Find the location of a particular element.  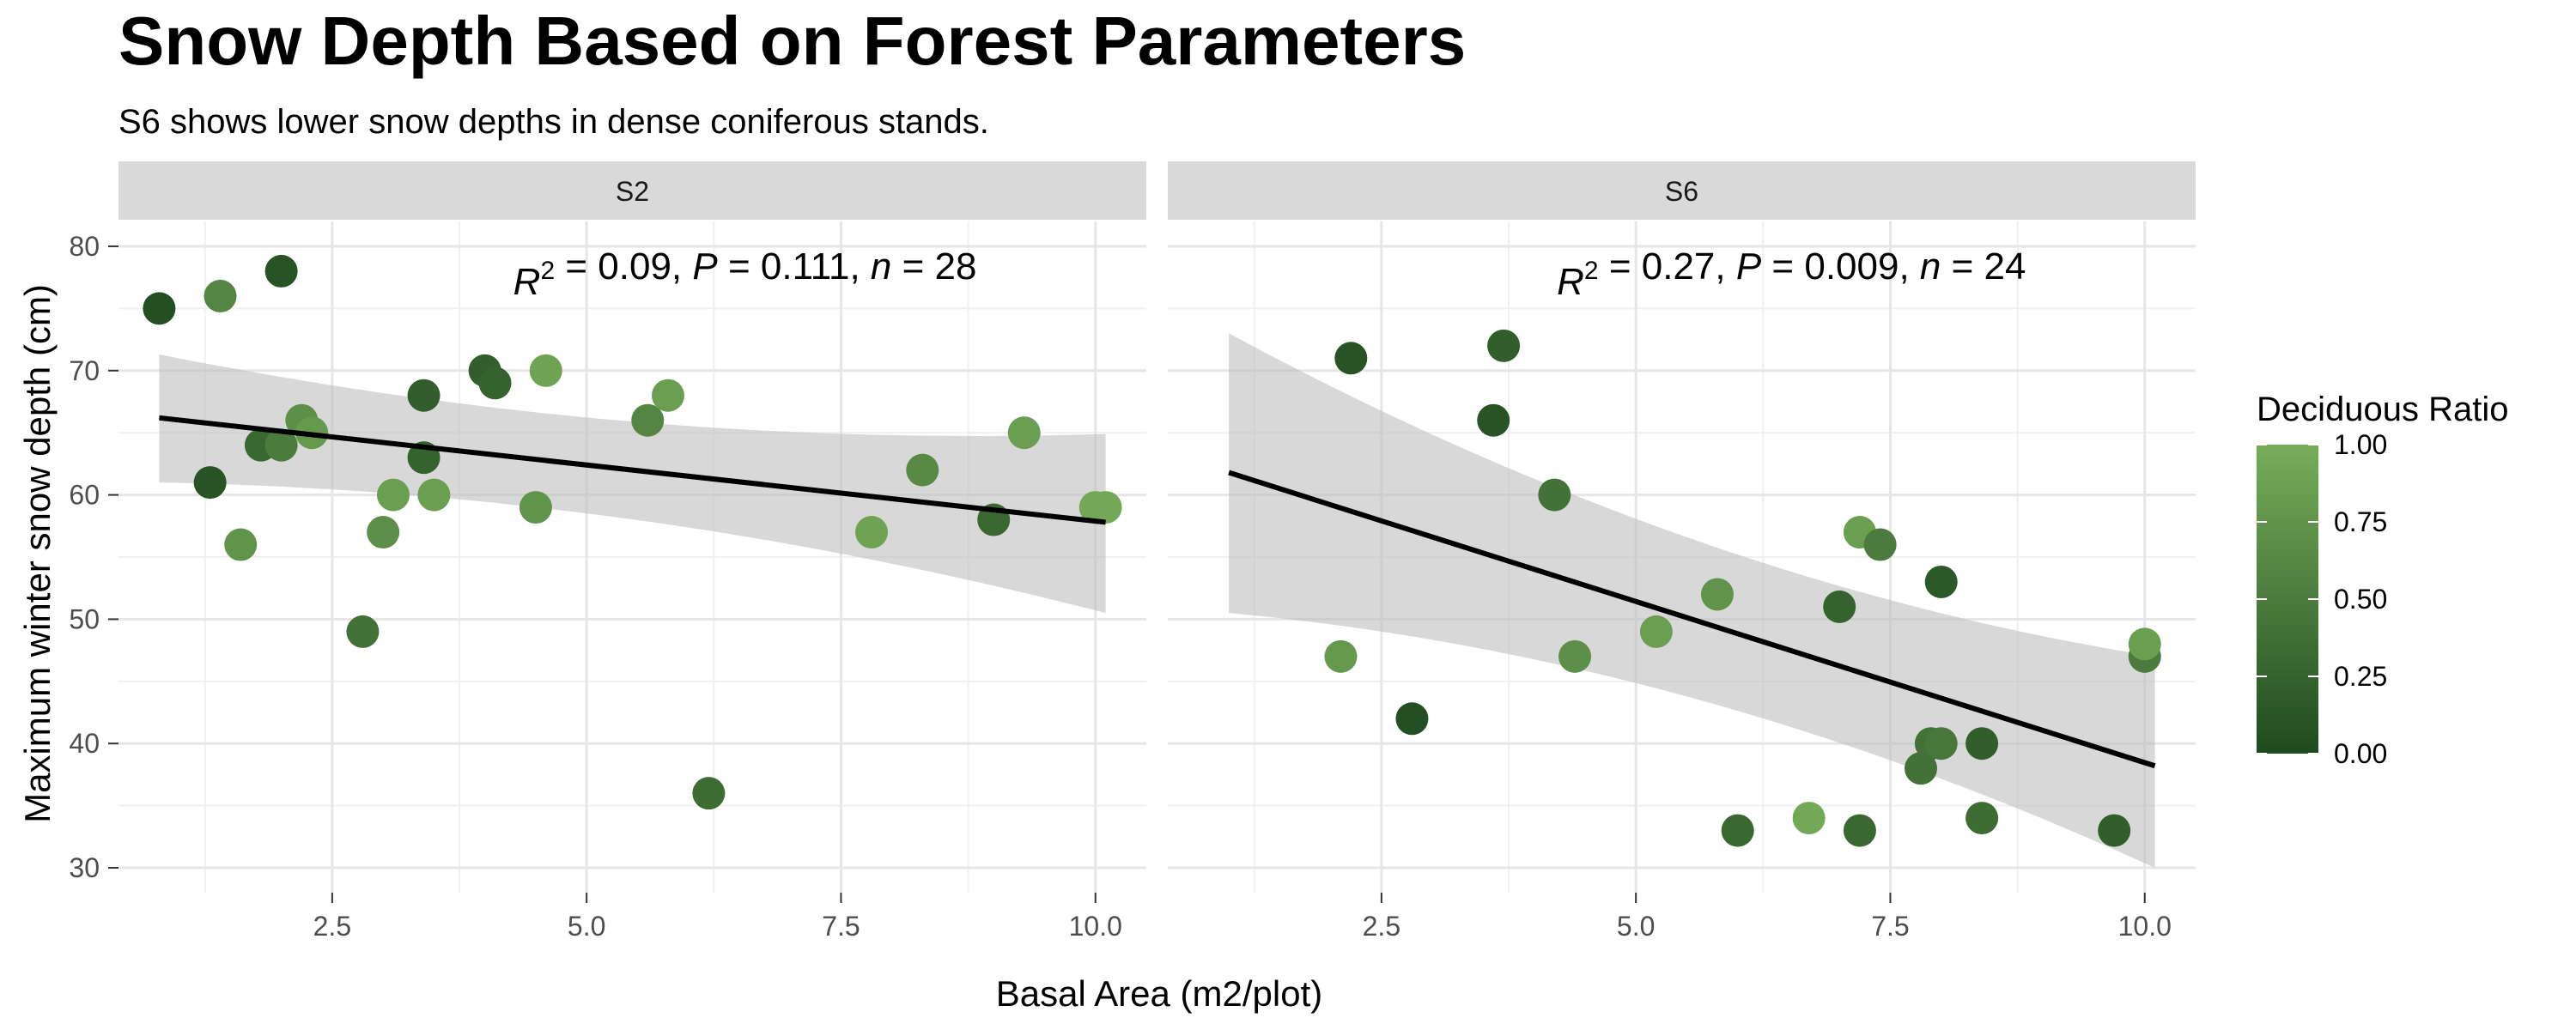

facet-strip-label: S6 is located at coordinates (1682, 191).